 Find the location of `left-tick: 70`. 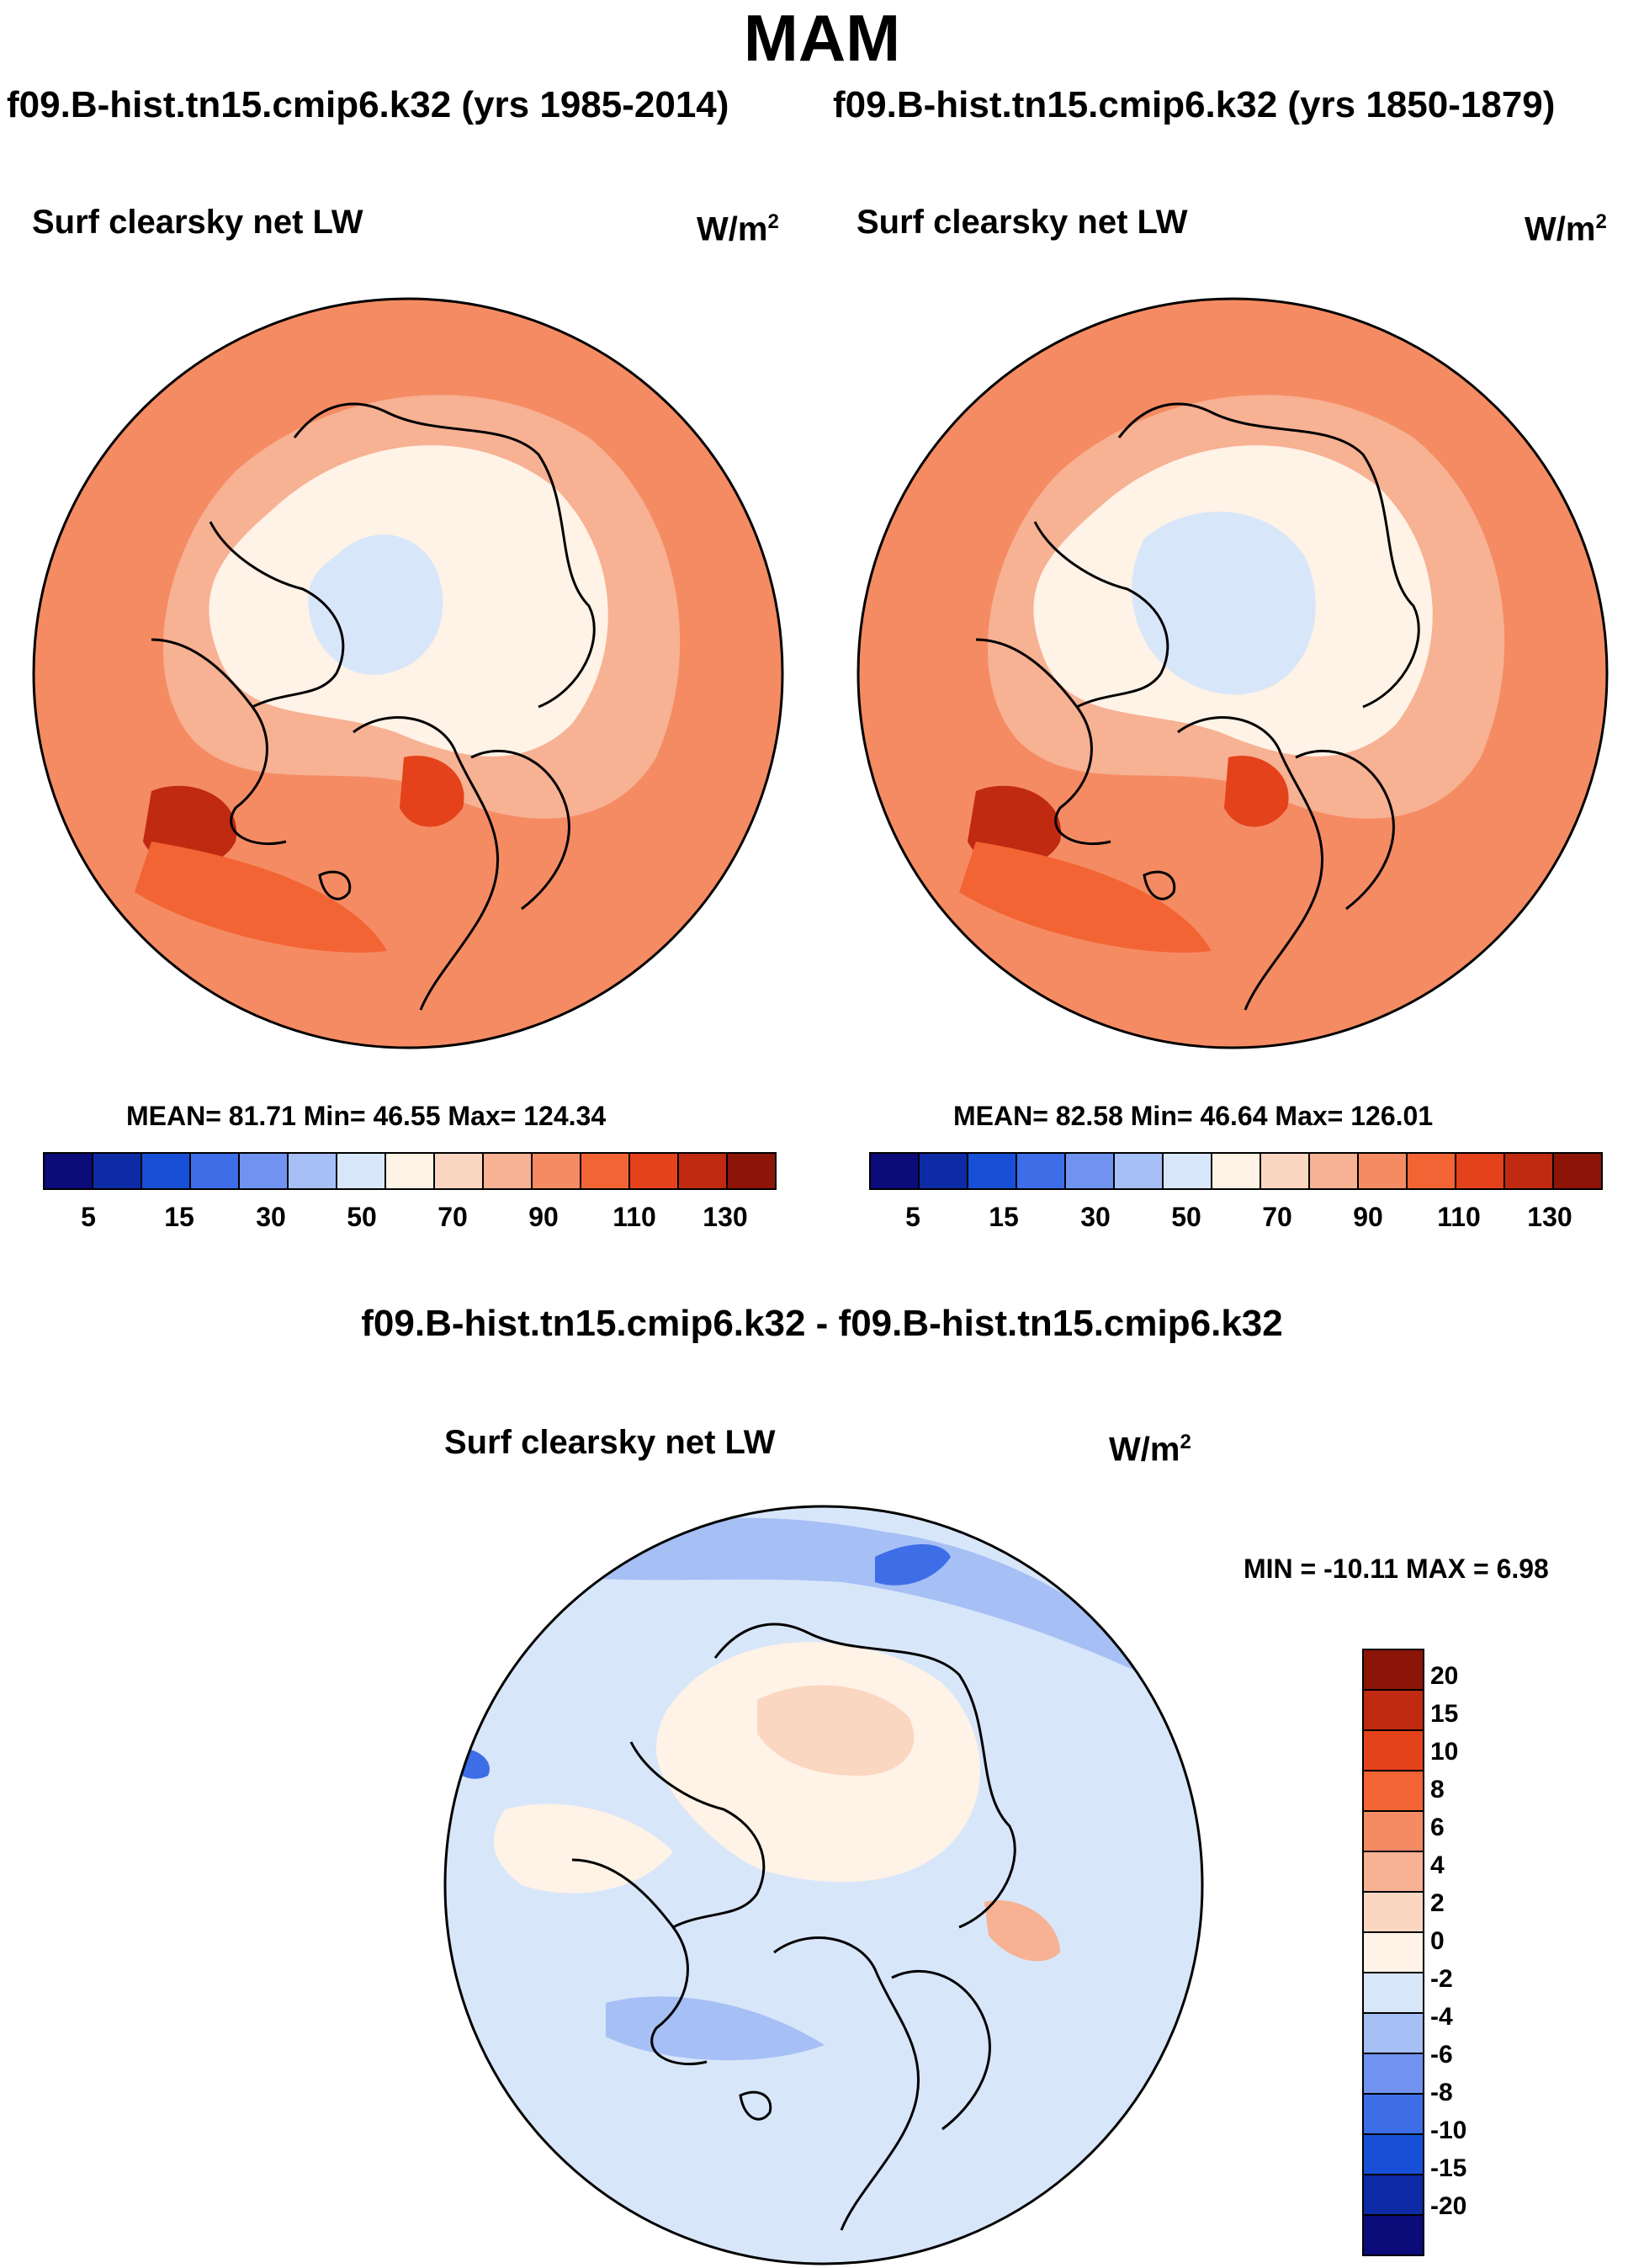

left-tick: 70 is located at coordinates (453, 1217).